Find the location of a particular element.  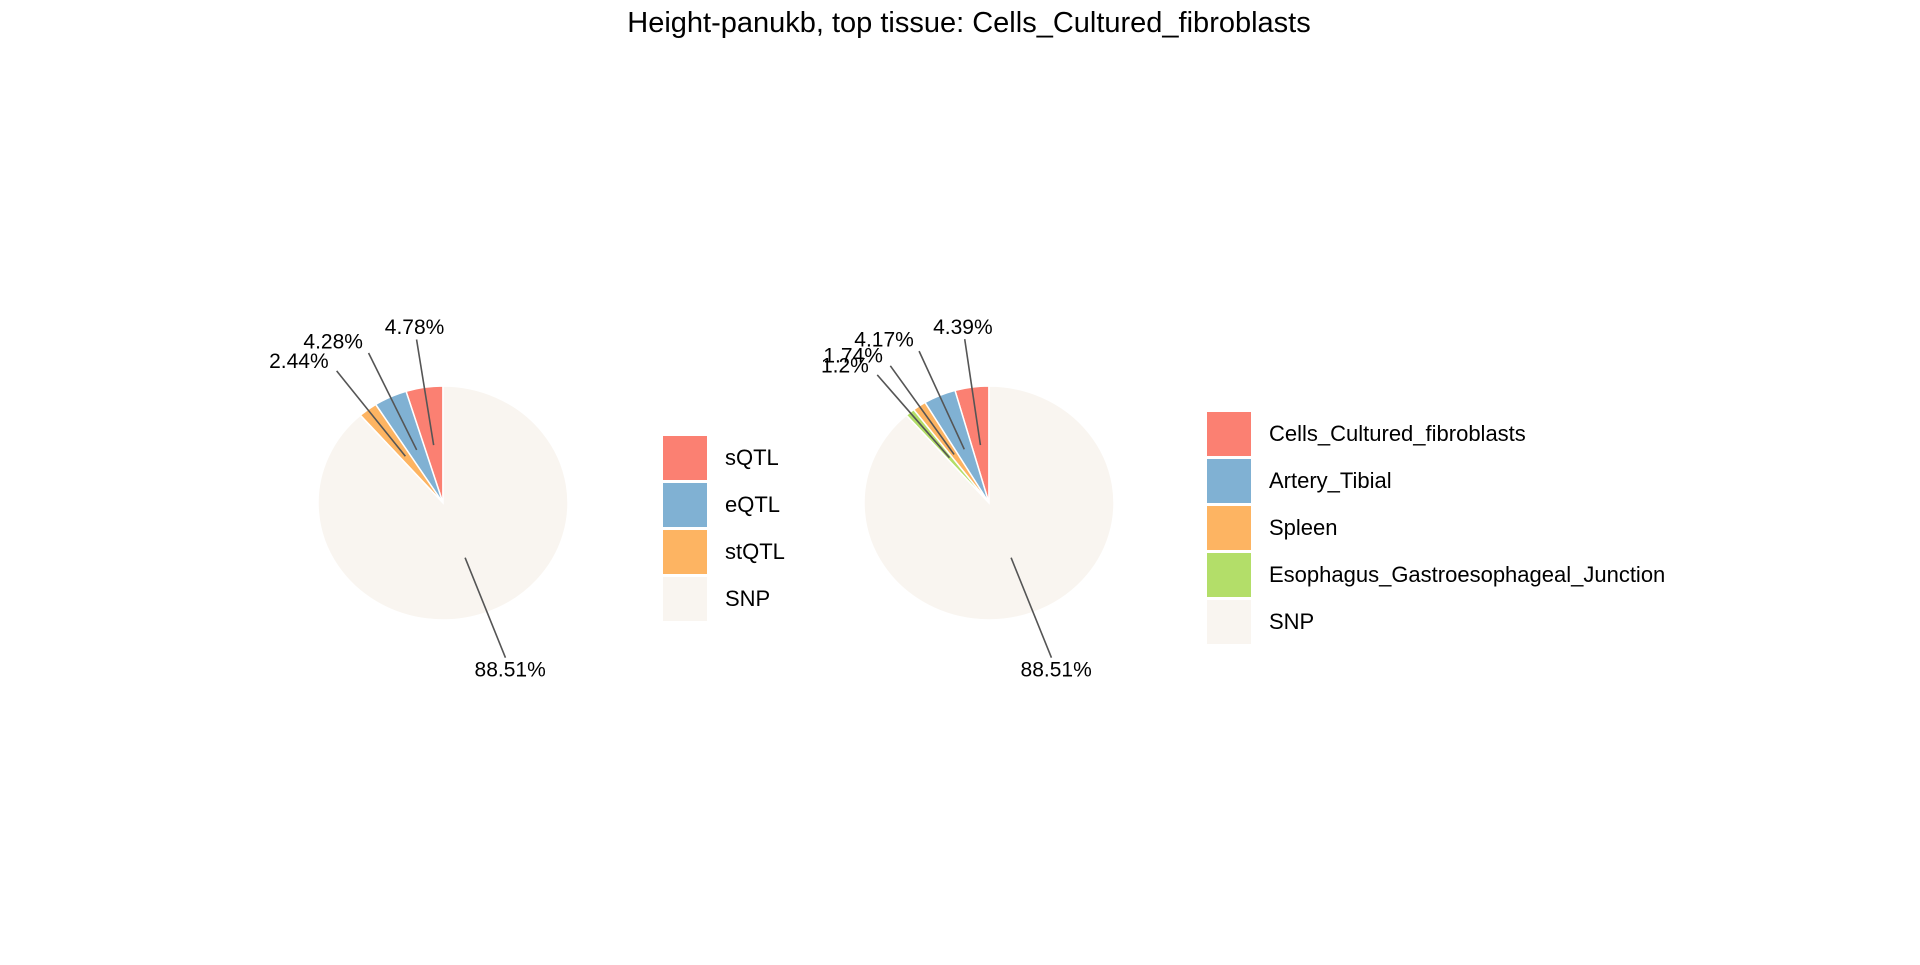

data-label-spleen: 1.74% is located at coordinates (853, 355).